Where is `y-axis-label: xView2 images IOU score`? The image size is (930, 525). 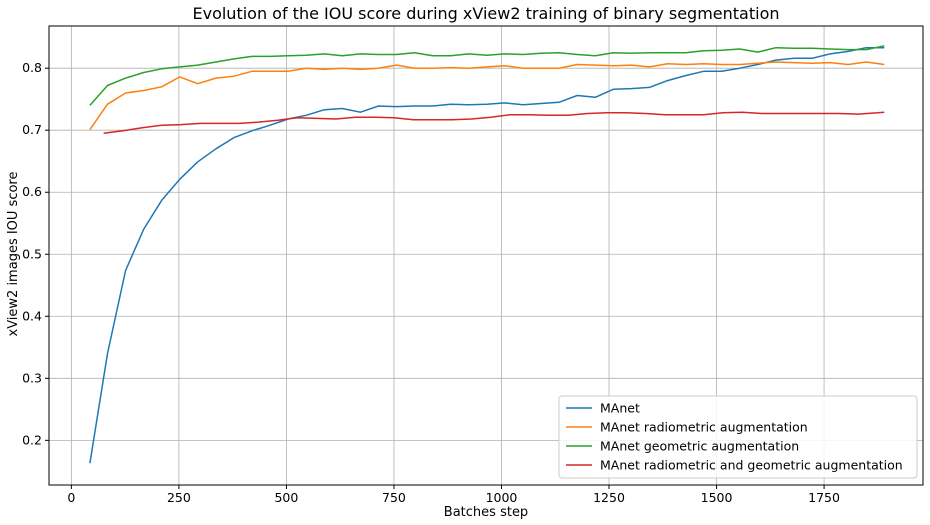
y-axis-label: xView2 images IOU score is located at coordinates (13, 254).